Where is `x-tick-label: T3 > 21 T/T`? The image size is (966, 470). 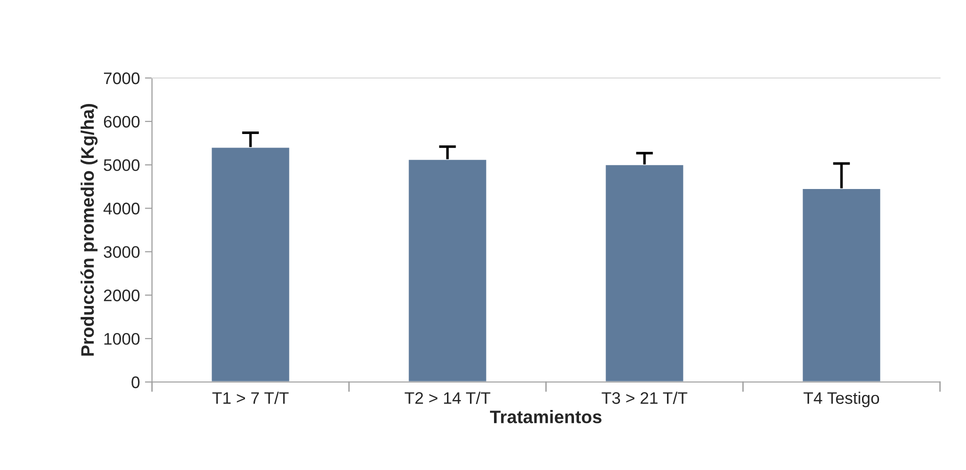
x-tick-label: T3 > 21 T/T is located at coordinates (645, 398).